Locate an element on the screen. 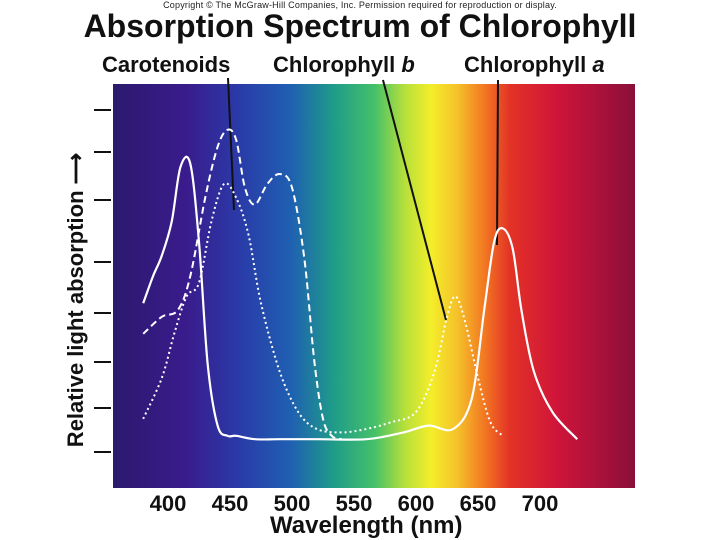 This screenshot has height=540, width=720. x-tick-label-400: 400 is located at coordinates (168, 503).